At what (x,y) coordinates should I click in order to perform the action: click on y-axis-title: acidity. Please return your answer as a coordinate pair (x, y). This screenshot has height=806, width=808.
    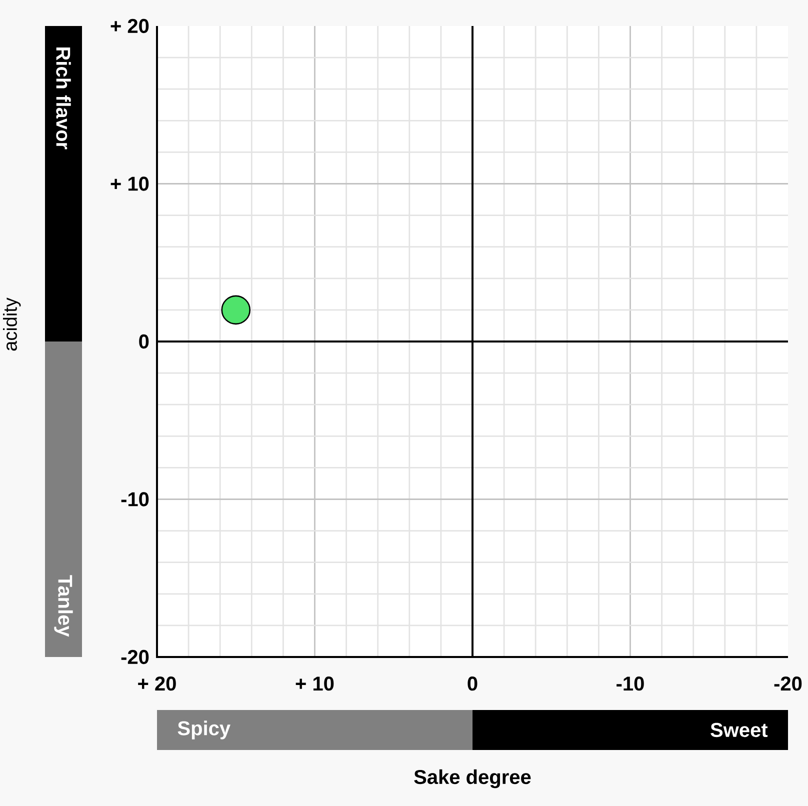
    Looking at the image, I should click on (12, 324).